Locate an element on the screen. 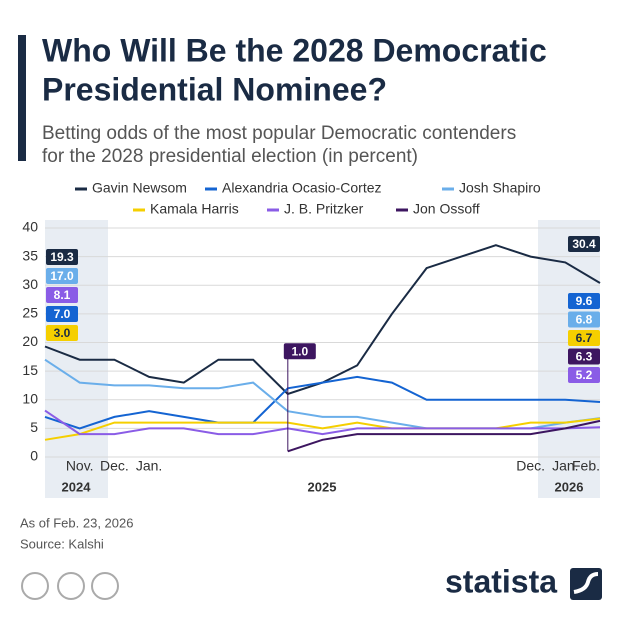  value-label: 8.1 is located at coordinates (62, 295).